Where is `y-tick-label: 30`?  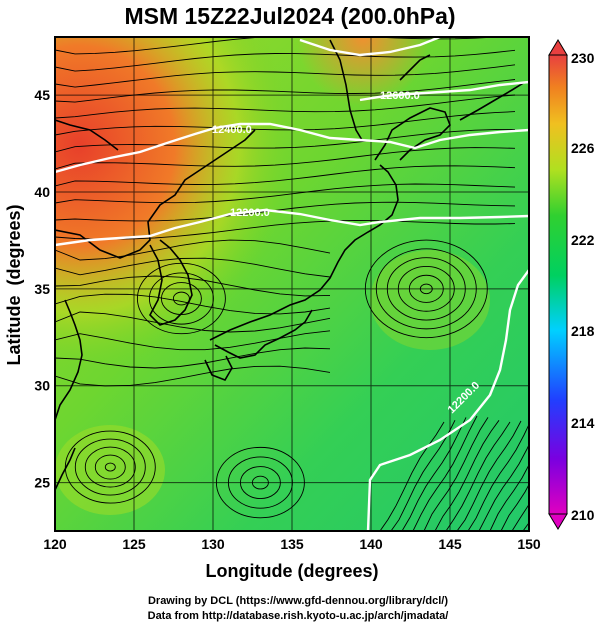
y-tick-label: 30 is located at coordinates (42, 386).